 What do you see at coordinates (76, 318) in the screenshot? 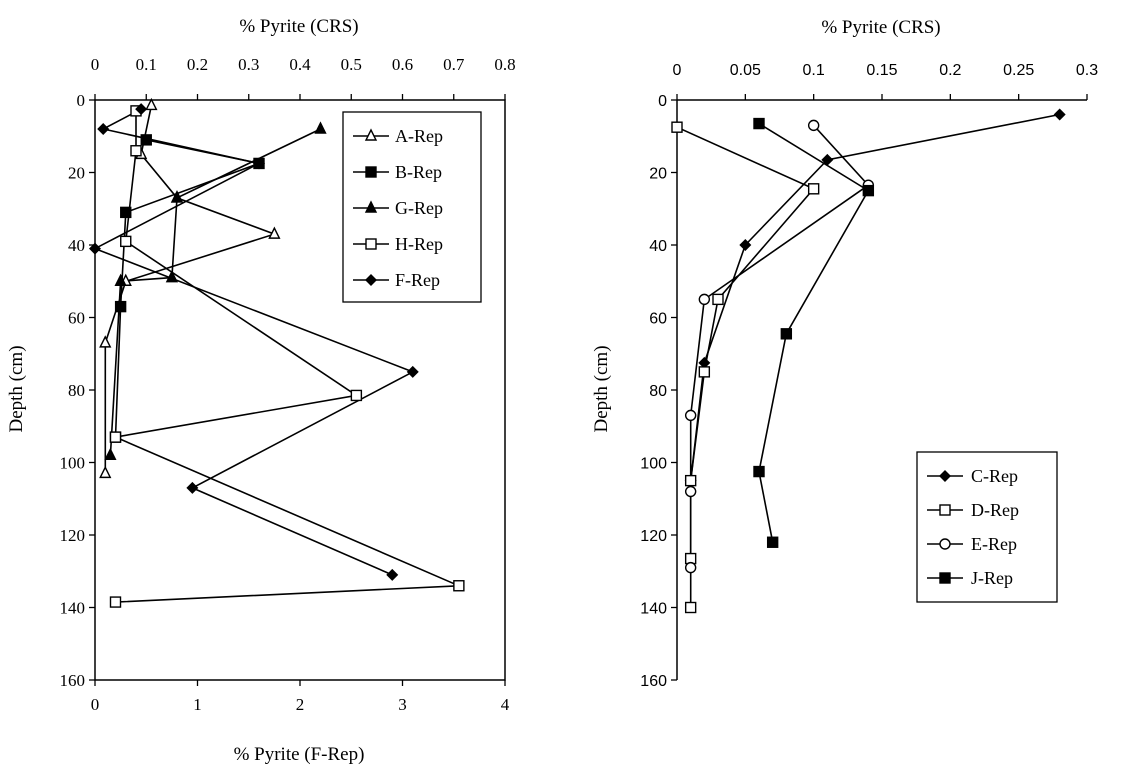
I see `left-y-tick-label: 60` at bounding box center [76, 318].